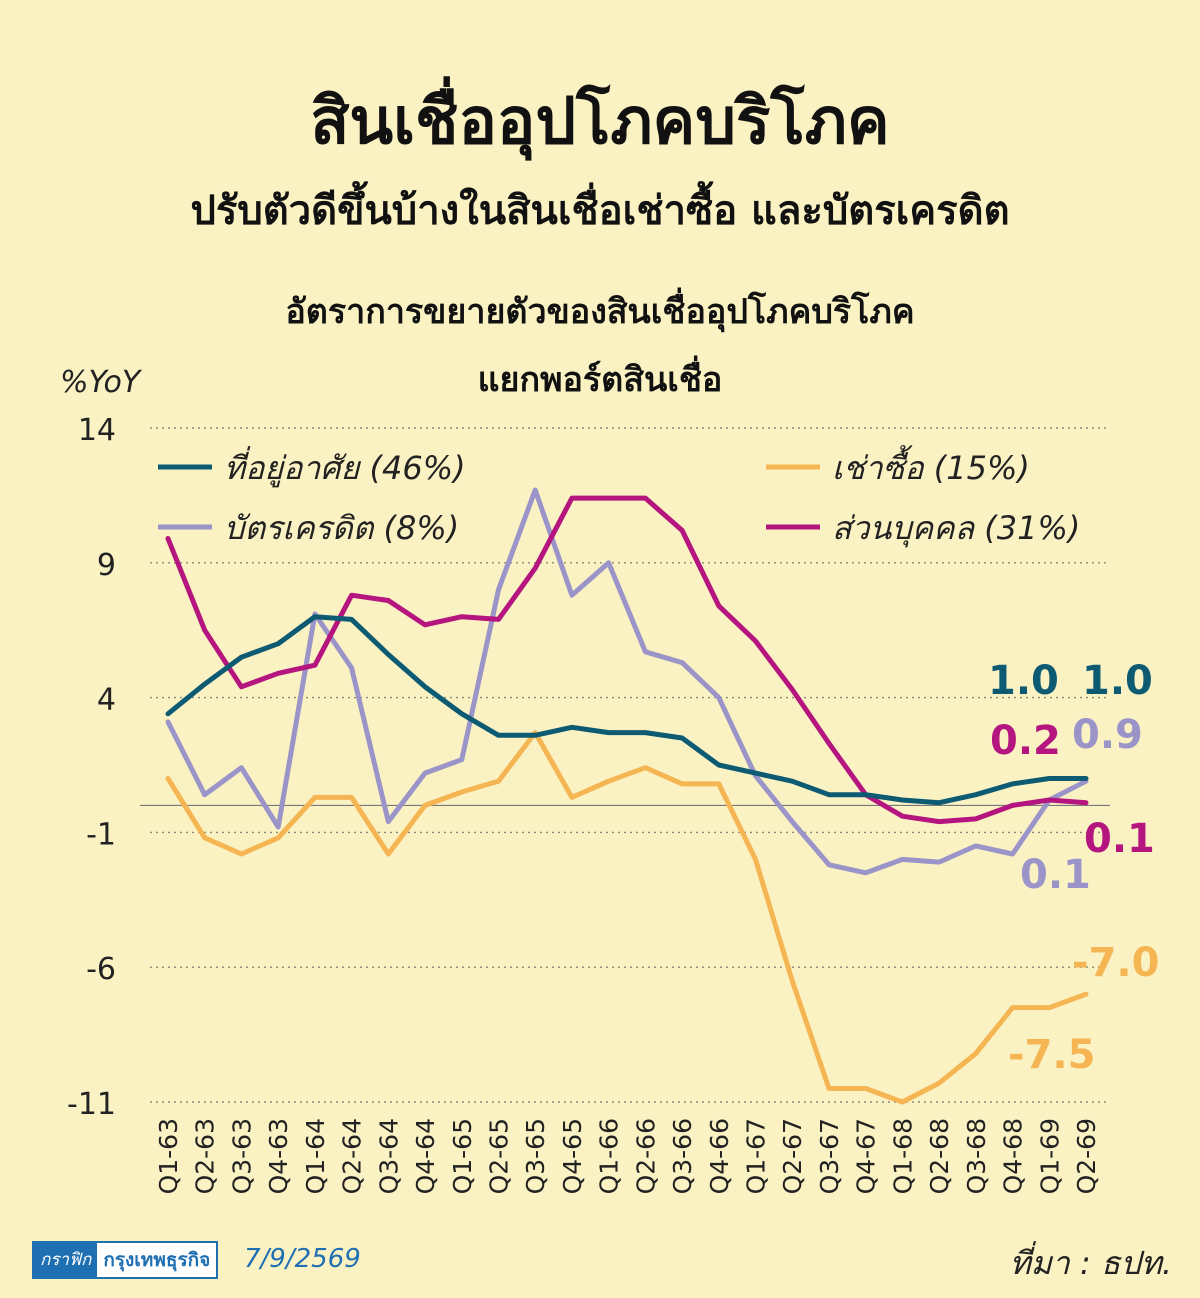  Describe the element at coordinates (1025, 741) in the screenshot. I see `end-value-label: 0.2` at that location.